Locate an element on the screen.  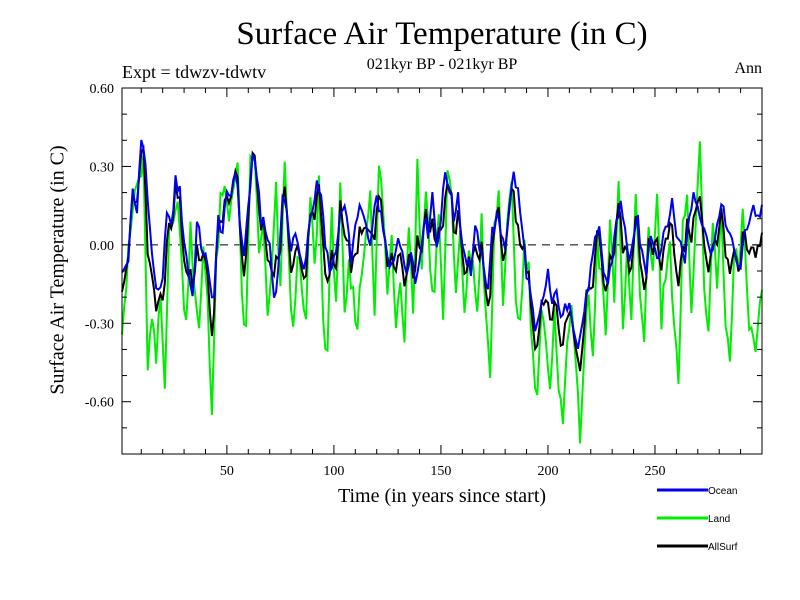
x-tick-label: 100 is located at coordinates (333, 471).